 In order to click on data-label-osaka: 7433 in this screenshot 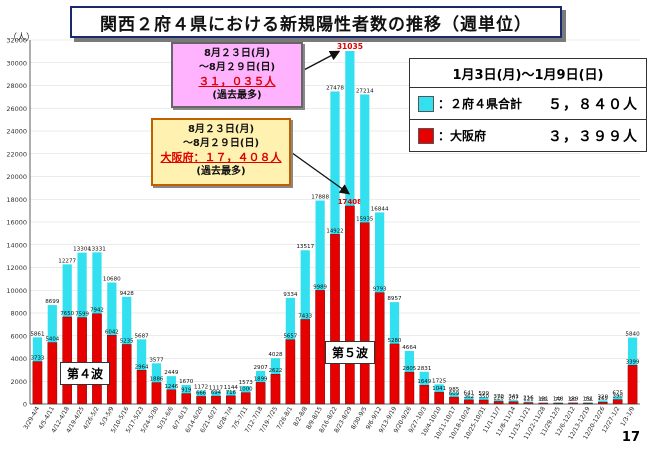, I will do `click(305, 316)`.